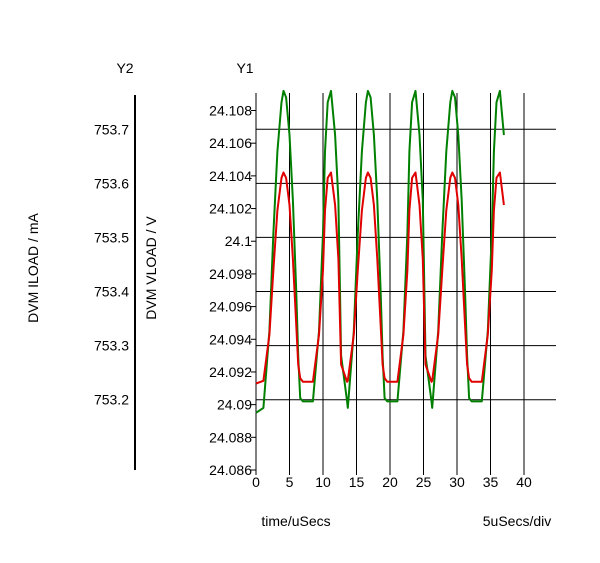 This screenshot has height=563, width=600. Describe the element at coordinates (111, 237) in the screenshot. I see `y2-tick-label: 753.5` at that location.